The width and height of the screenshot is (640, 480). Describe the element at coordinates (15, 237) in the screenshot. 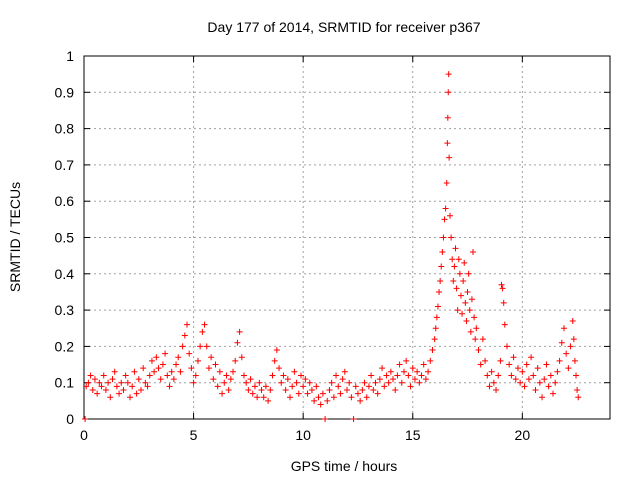

I see `y-axis-label: SRMTID / TECUs` at that location.